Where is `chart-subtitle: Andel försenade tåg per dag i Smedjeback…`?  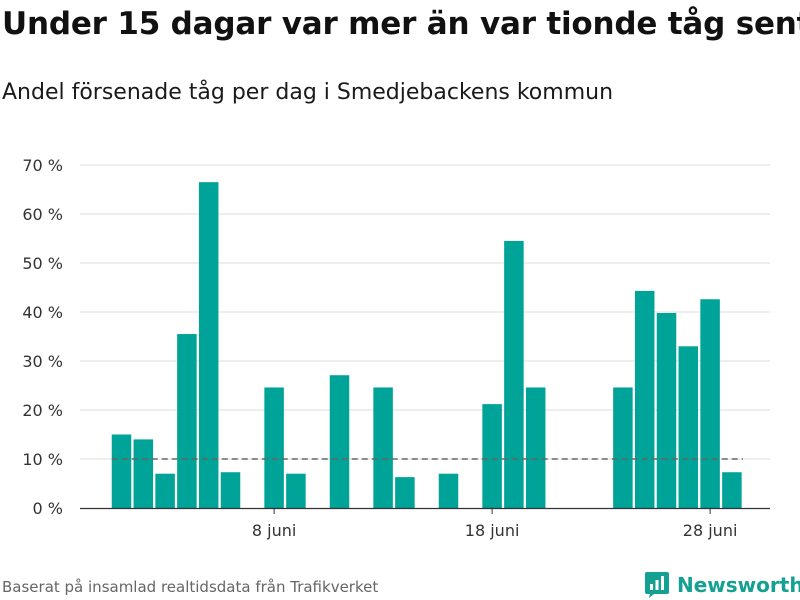 chart-subtitle: Andel försenade tåg per dag i Smedjeback… is located at coordinates (308, 92).